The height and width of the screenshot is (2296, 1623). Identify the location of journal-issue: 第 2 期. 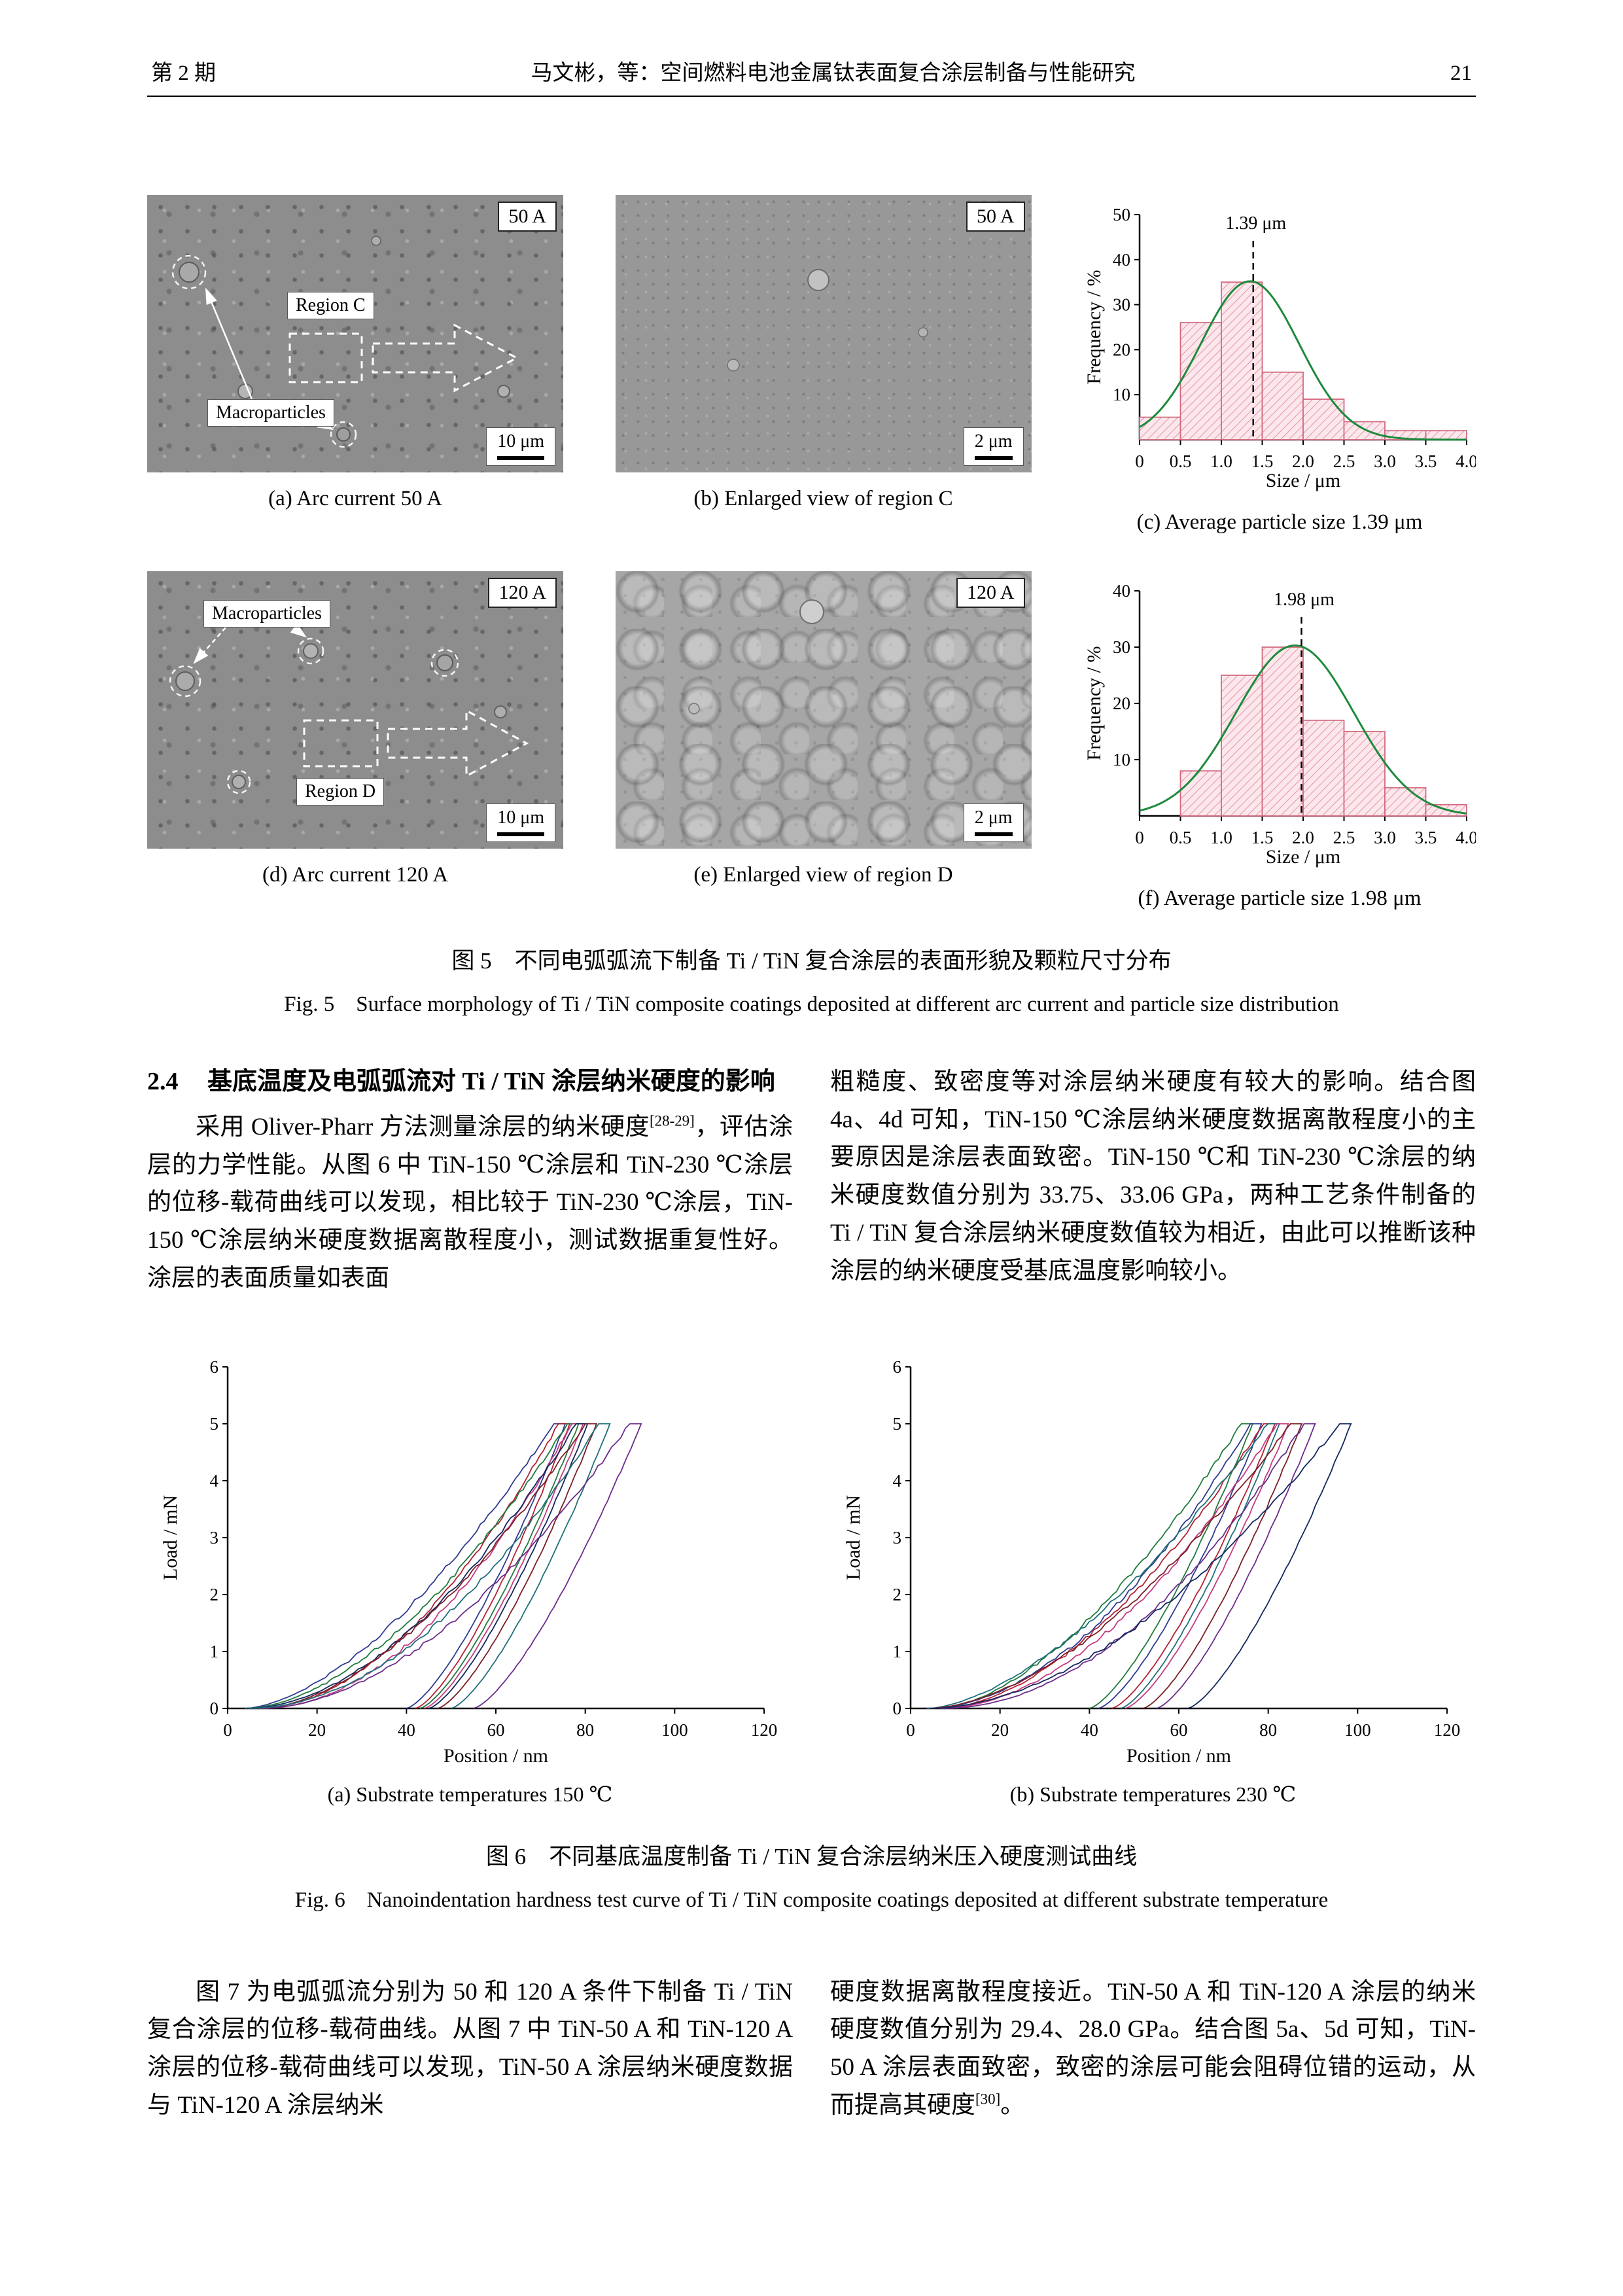
(183, 74).